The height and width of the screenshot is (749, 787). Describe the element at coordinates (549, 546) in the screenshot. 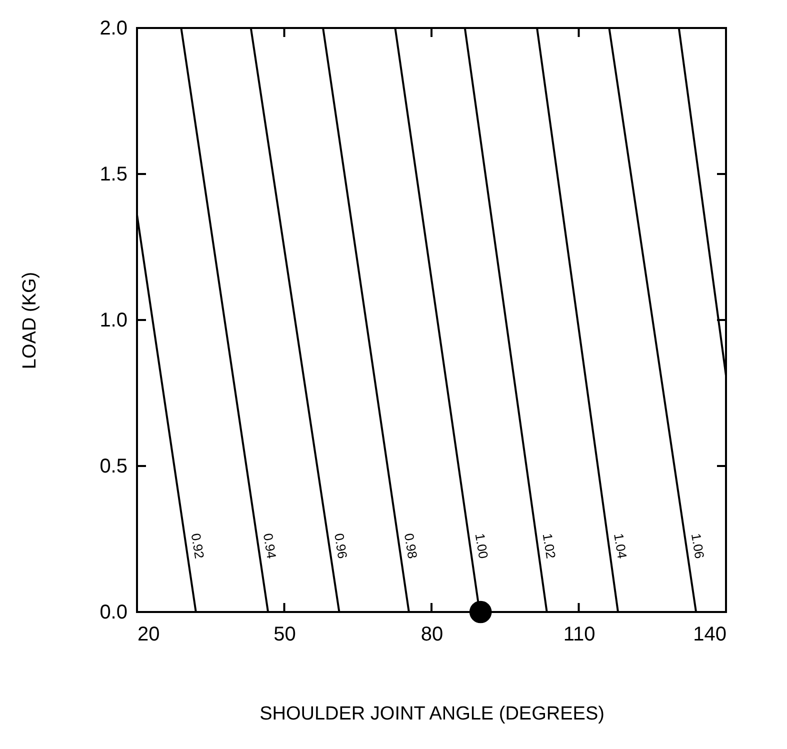

I see `text: 1.02` at that location.